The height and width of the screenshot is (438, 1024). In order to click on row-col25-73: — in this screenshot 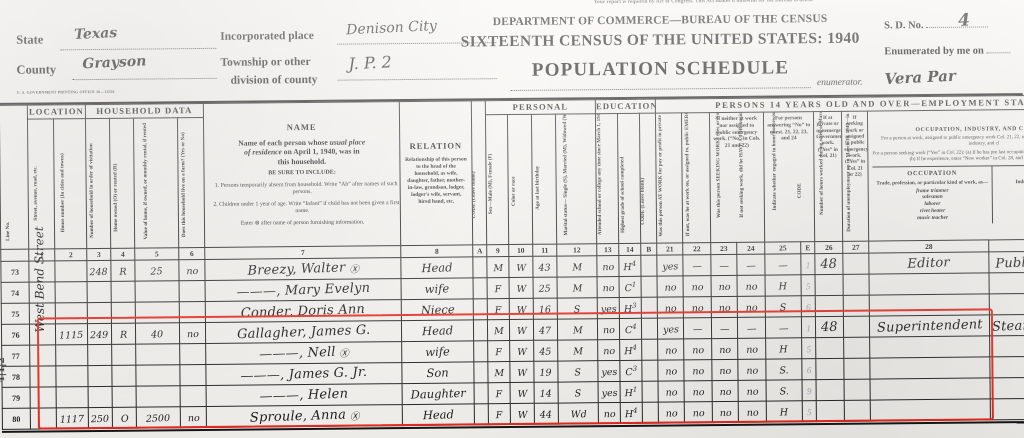, I will do `click(783, 265)`.